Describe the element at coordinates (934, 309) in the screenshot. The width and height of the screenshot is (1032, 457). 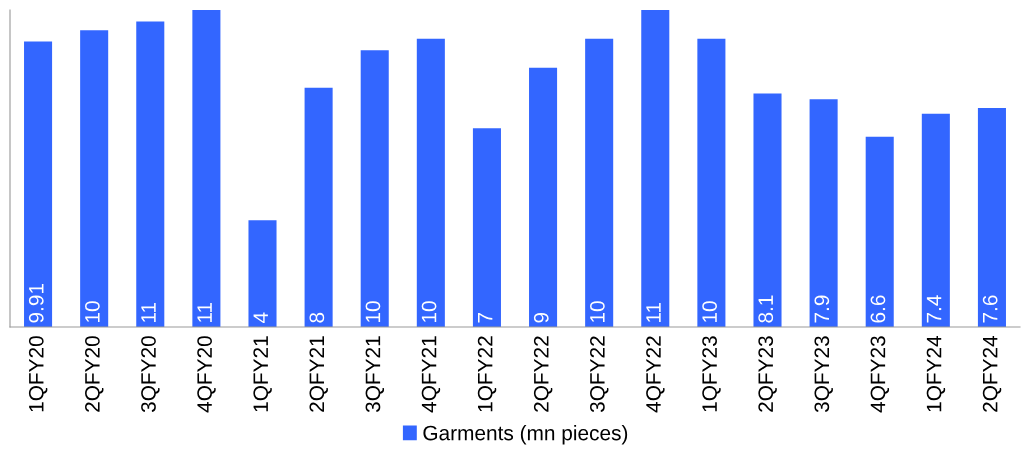
I see `data-label: 7.4` at that location.